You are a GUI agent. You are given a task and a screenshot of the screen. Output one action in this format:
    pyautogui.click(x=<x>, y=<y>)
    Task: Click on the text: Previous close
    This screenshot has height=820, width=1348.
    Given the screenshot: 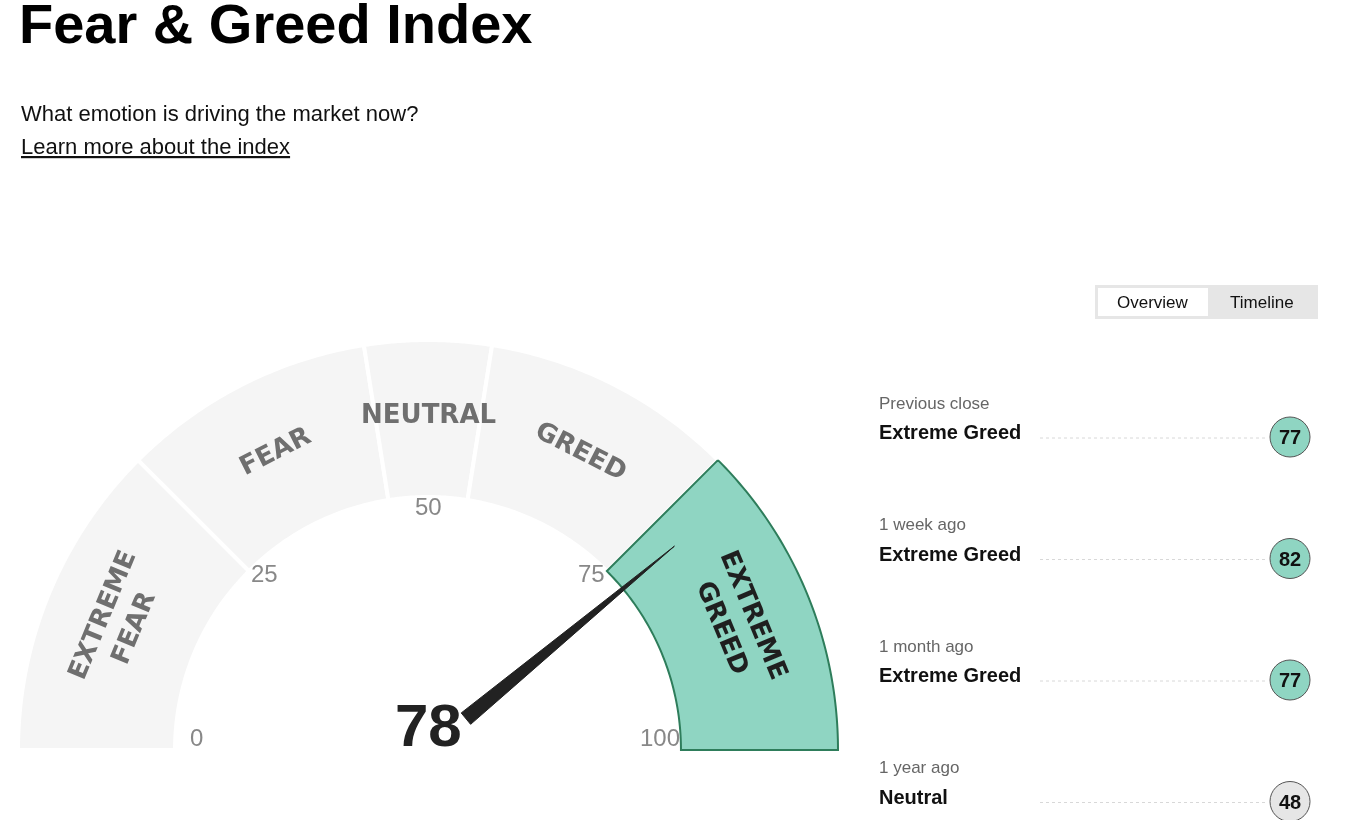 What is the action you would take?
    pyautogui.click(x=934, y=403)
    